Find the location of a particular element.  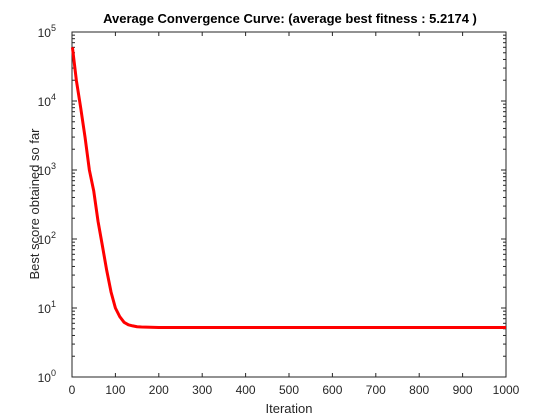

y-tick-label: 10⁴ is located at coordinates (47, 100).